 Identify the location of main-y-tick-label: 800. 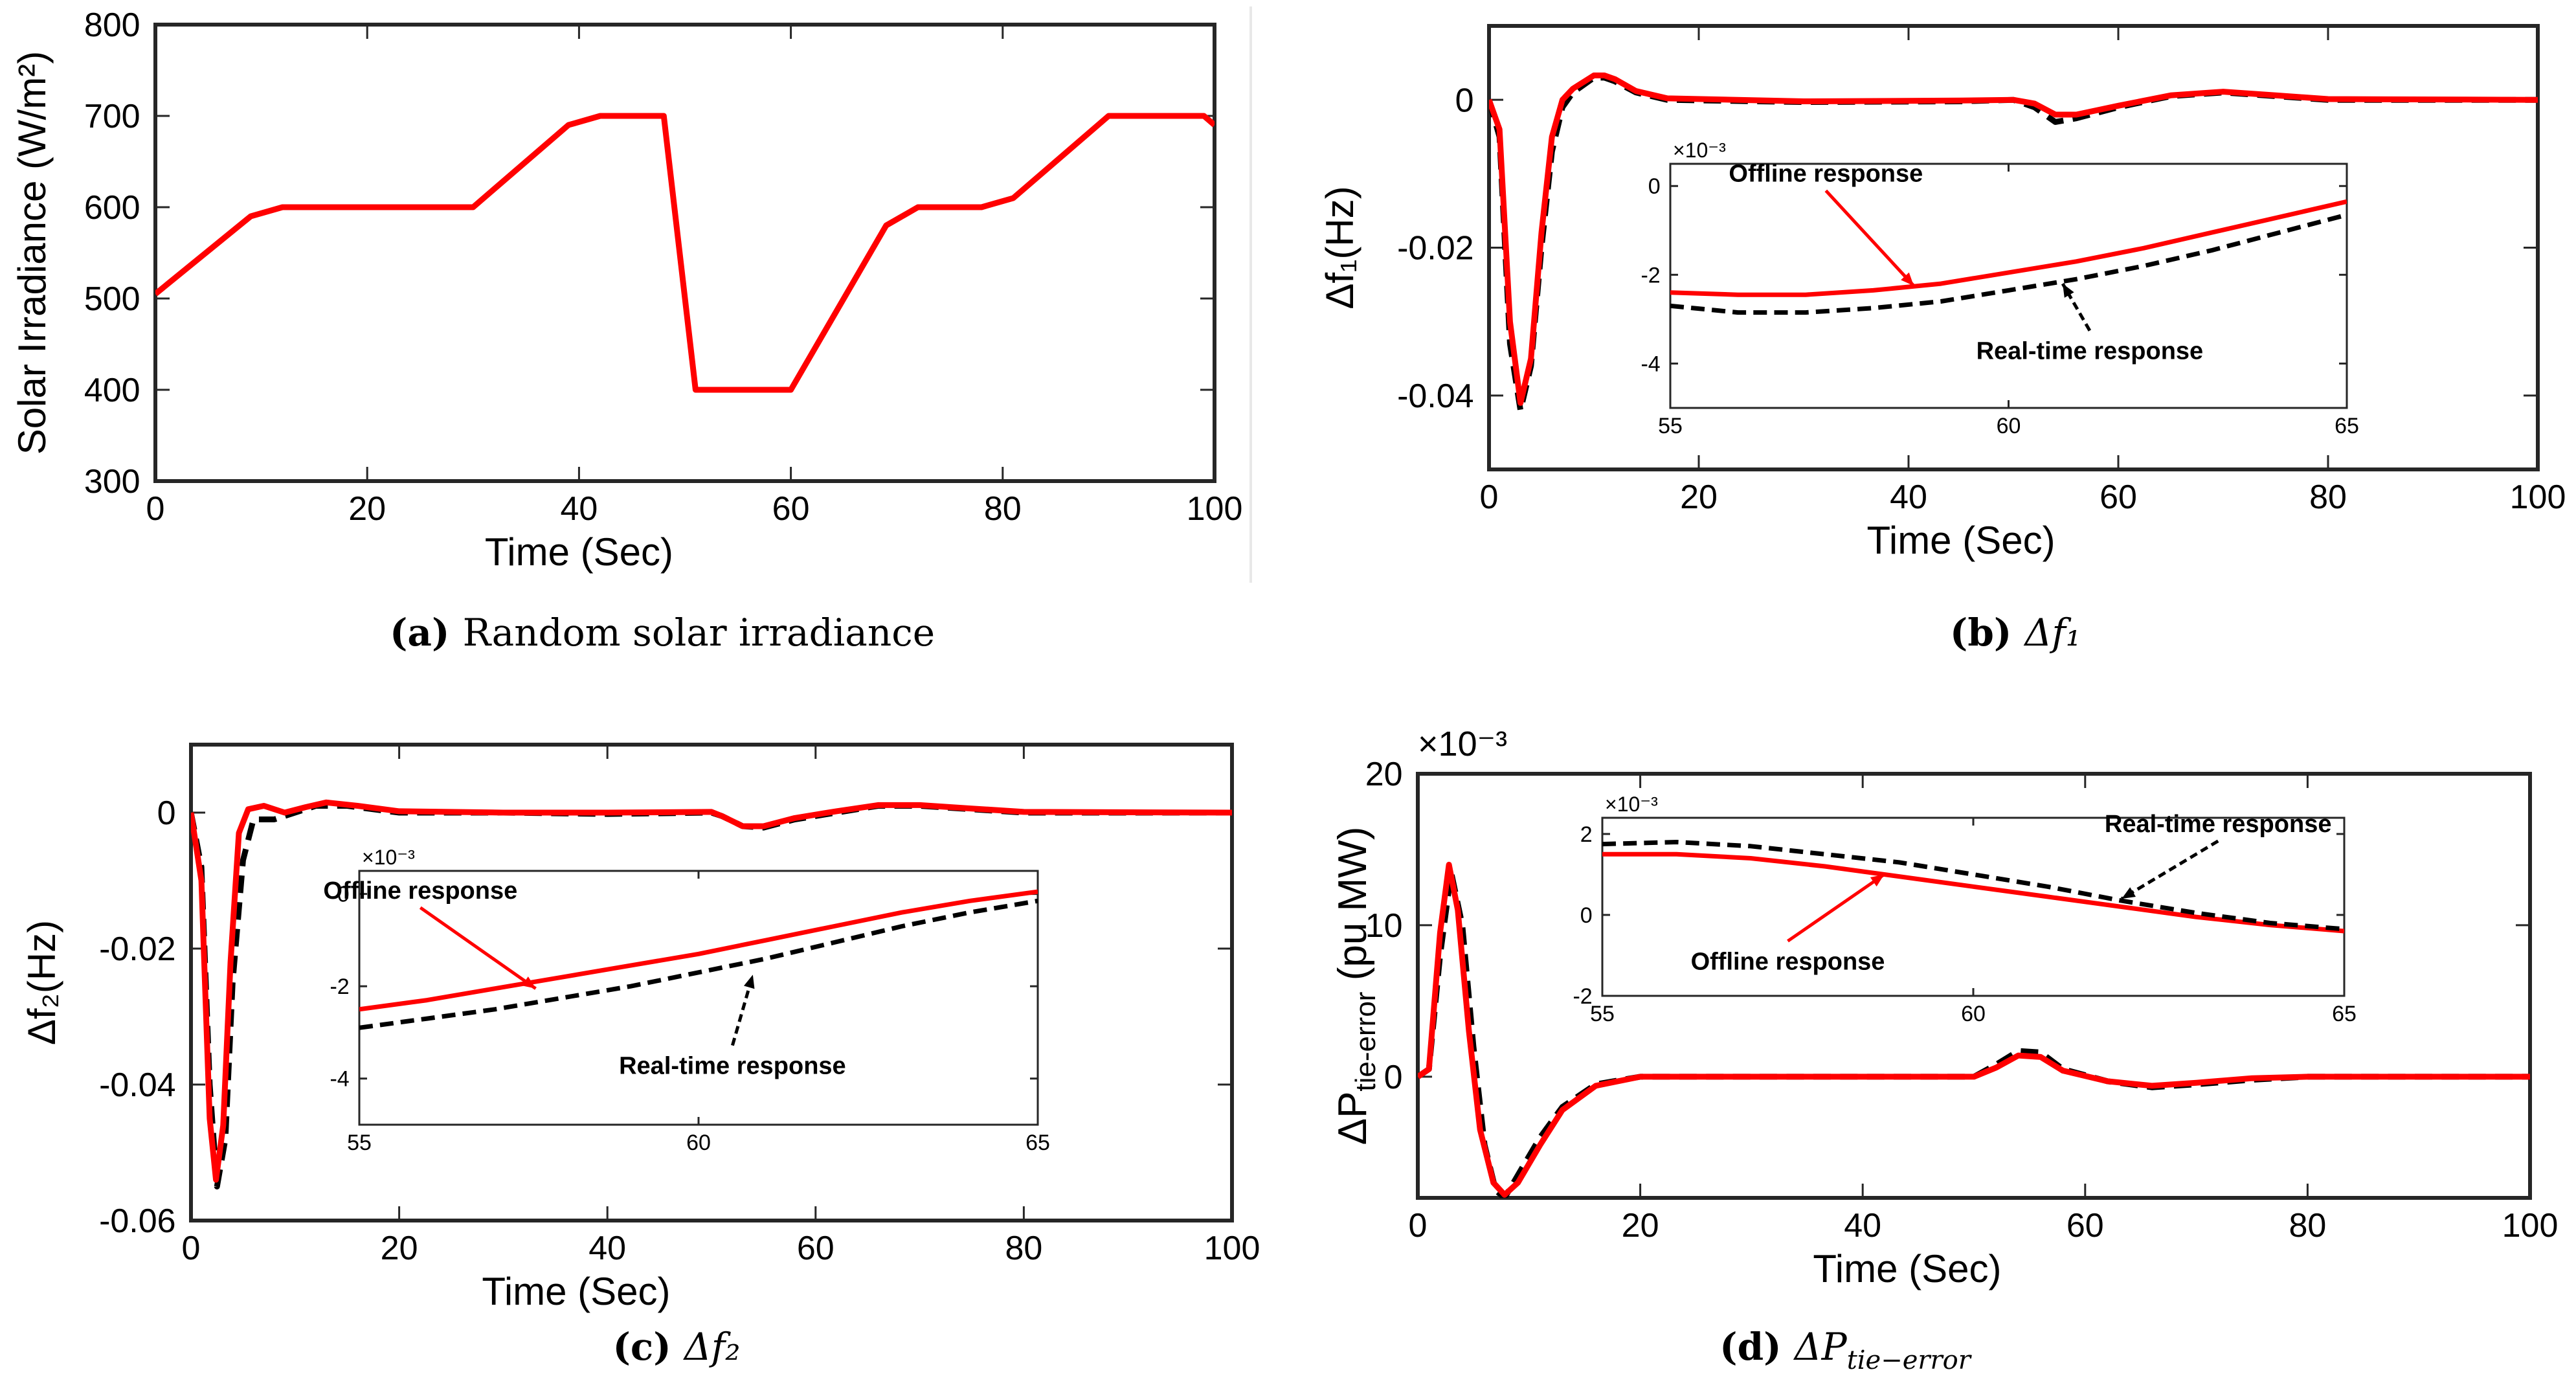
(112, 25).